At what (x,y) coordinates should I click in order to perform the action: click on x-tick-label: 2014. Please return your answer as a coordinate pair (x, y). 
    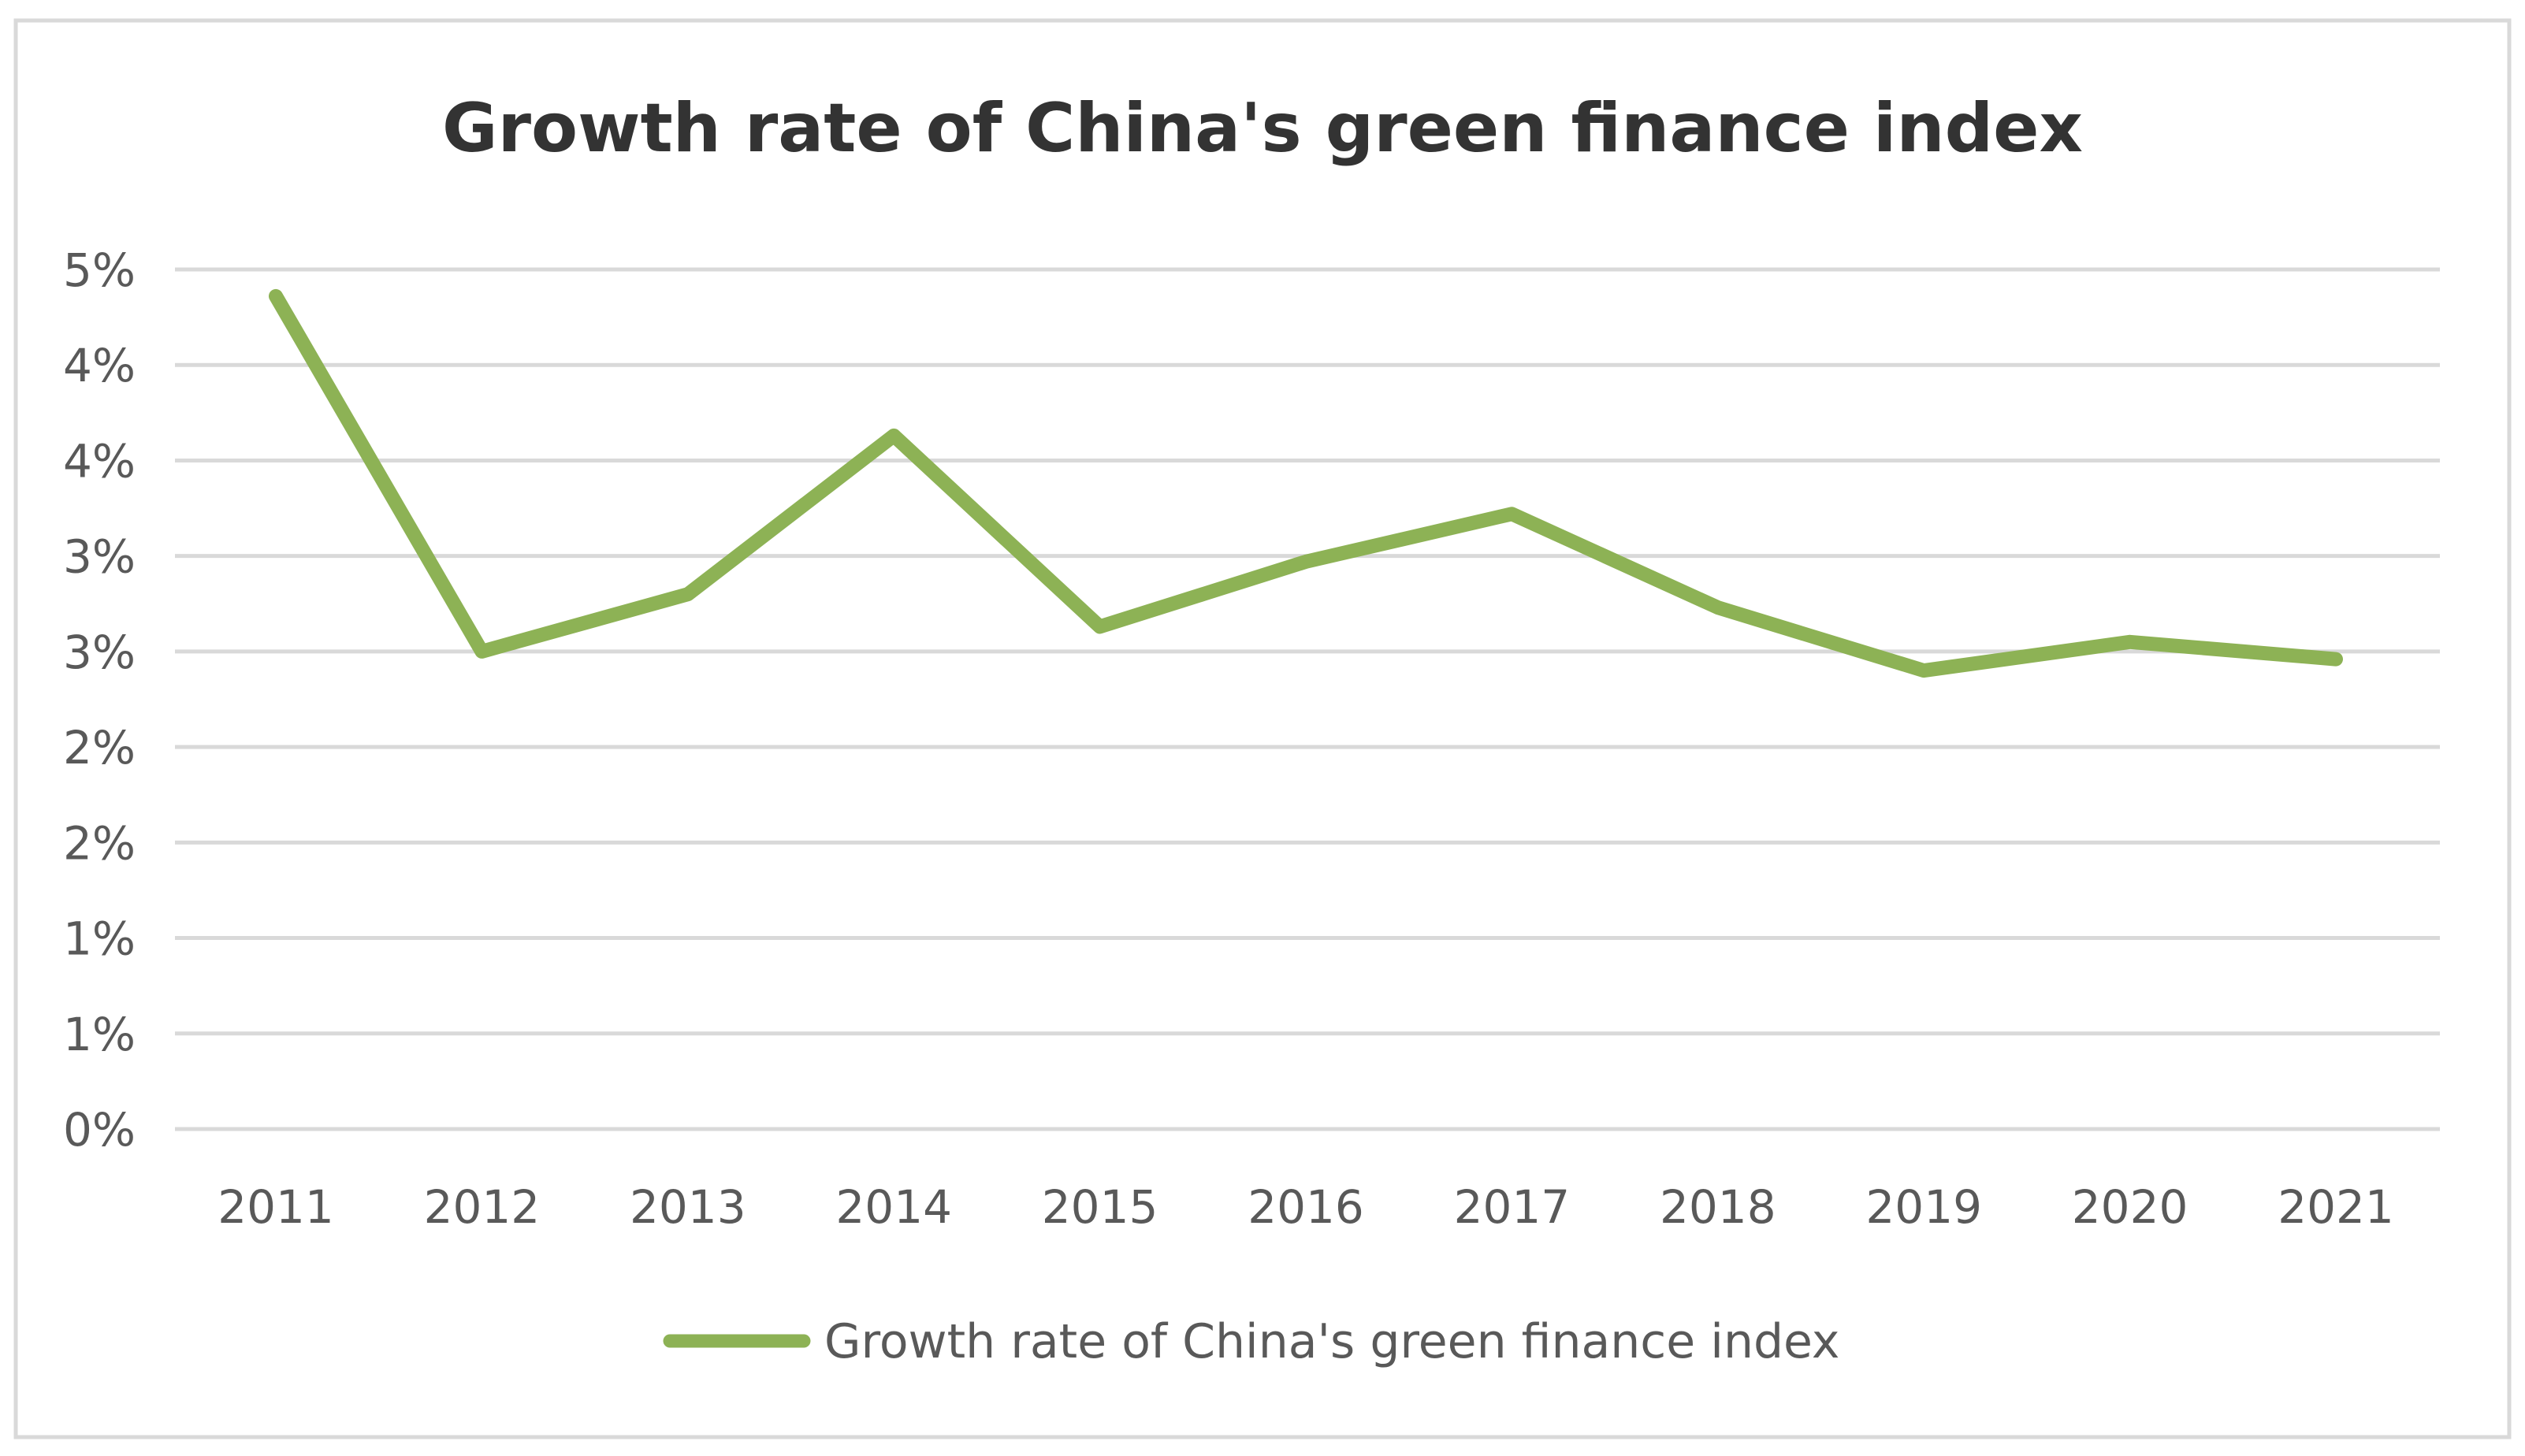
    Looking at the image, I should click on (893, 1207).